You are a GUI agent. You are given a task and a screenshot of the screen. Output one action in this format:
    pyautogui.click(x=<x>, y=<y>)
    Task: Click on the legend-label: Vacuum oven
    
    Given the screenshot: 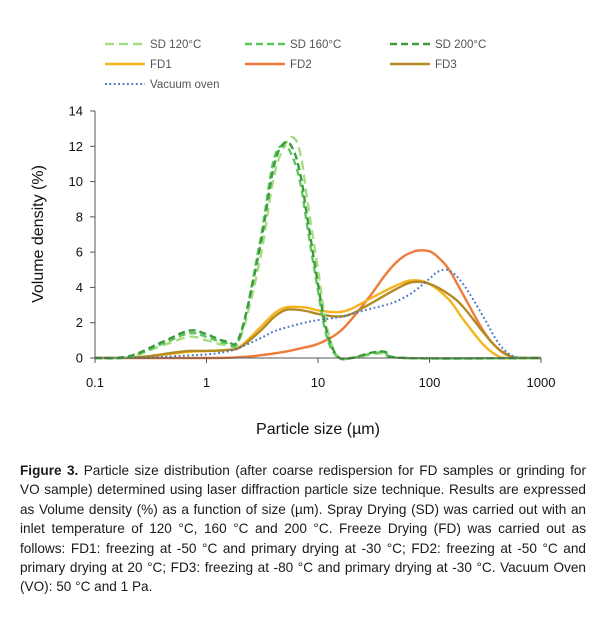 What is the action you would take?
    pyautogui.click(x=184, y=85)
    